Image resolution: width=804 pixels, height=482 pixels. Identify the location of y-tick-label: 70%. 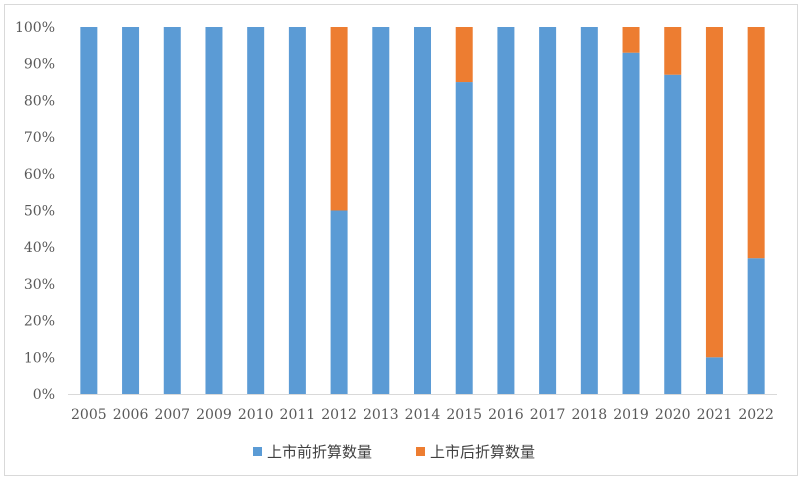
(39, 138).